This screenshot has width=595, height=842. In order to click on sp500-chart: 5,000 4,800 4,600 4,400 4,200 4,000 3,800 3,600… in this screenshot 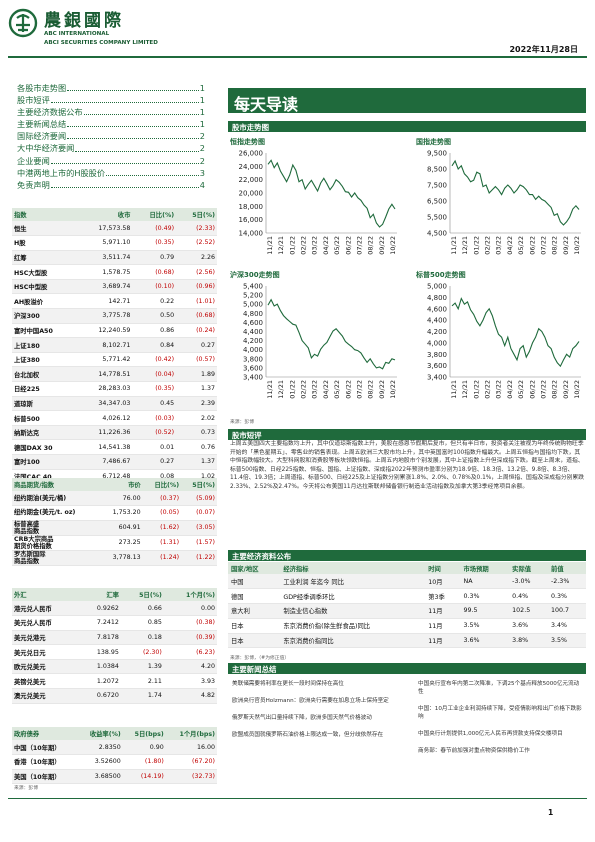, I will do `click(504, 341)`.